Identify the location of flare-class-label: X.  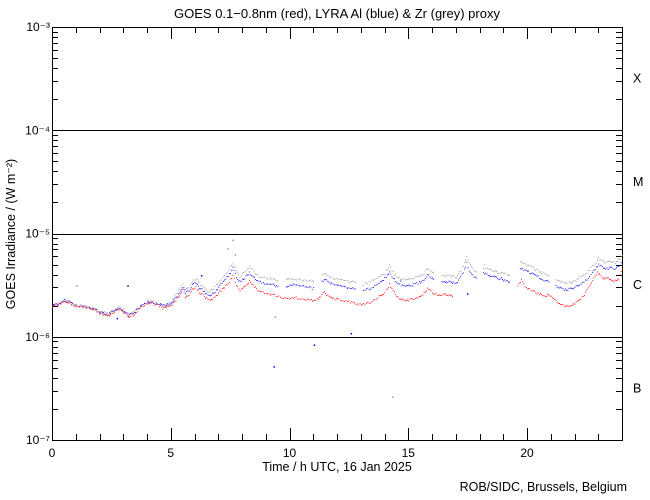
(637, 79).